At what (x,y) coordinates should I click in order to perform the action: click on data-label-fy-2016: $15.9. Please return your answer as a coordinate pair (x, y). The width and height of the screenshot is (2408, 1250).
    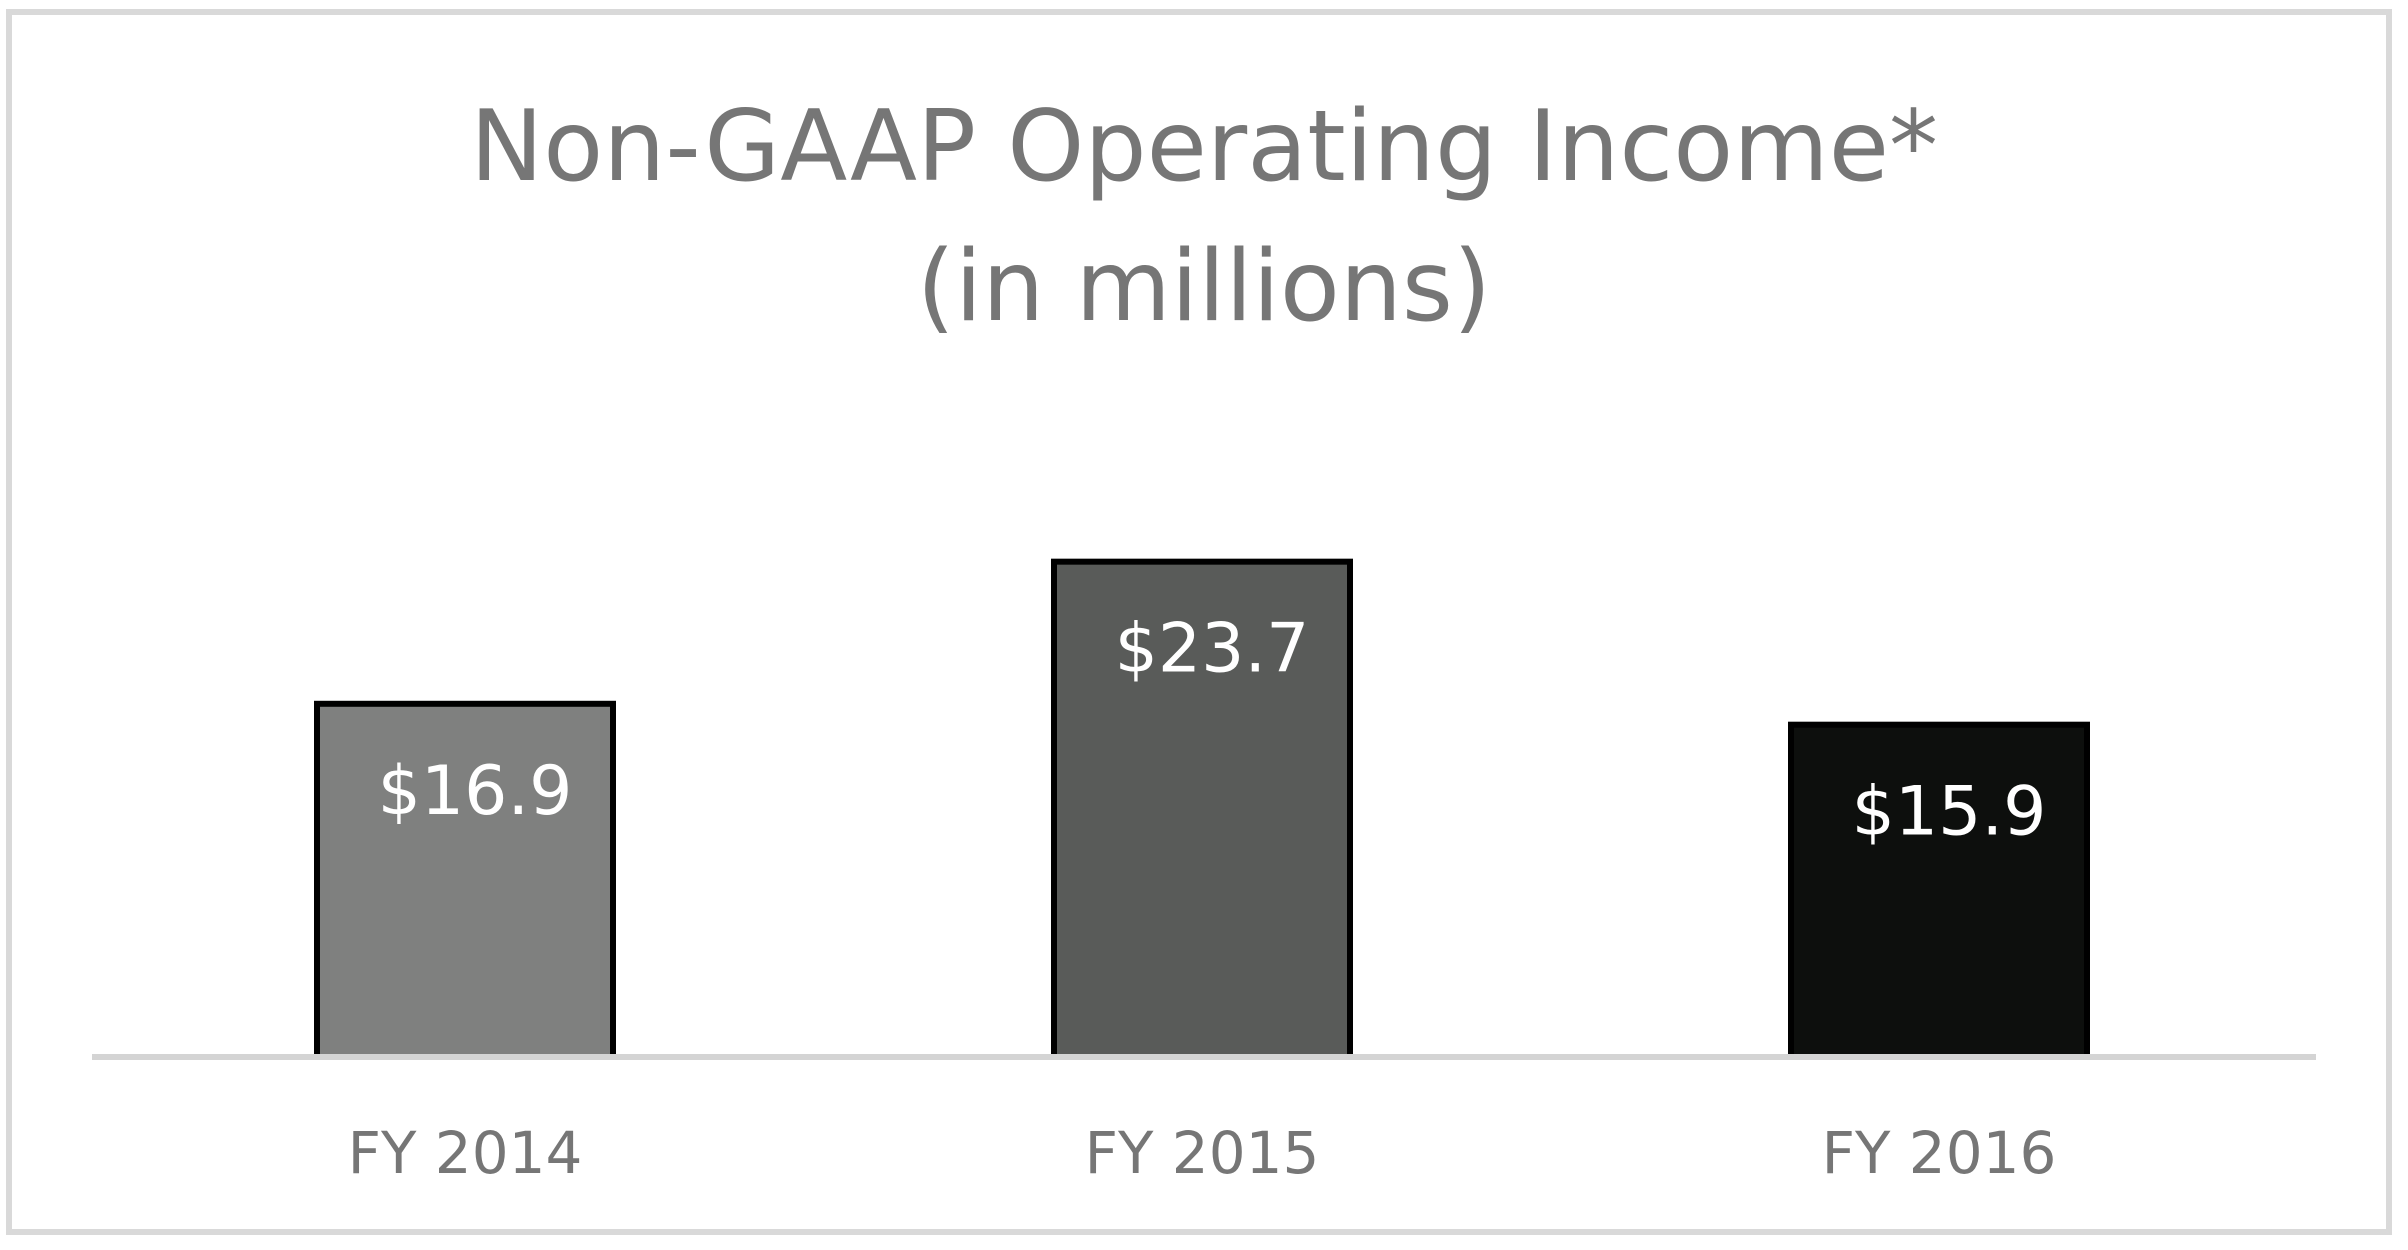
    Looking at the image, I should click on (1949, 812).